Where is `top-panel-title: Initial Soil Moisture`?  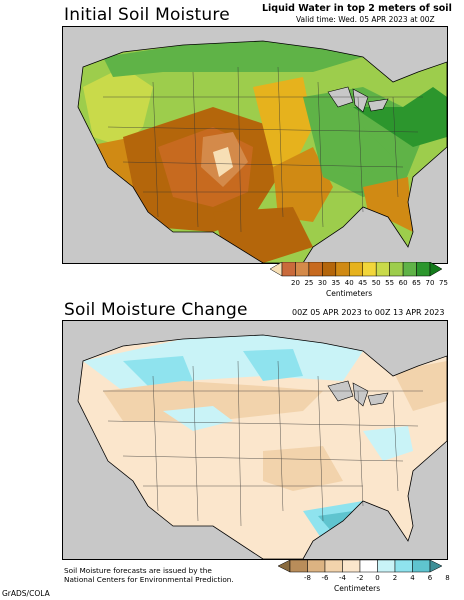
top-panel-title: Initial Soil Moisture is located at coordinates (147, 15).